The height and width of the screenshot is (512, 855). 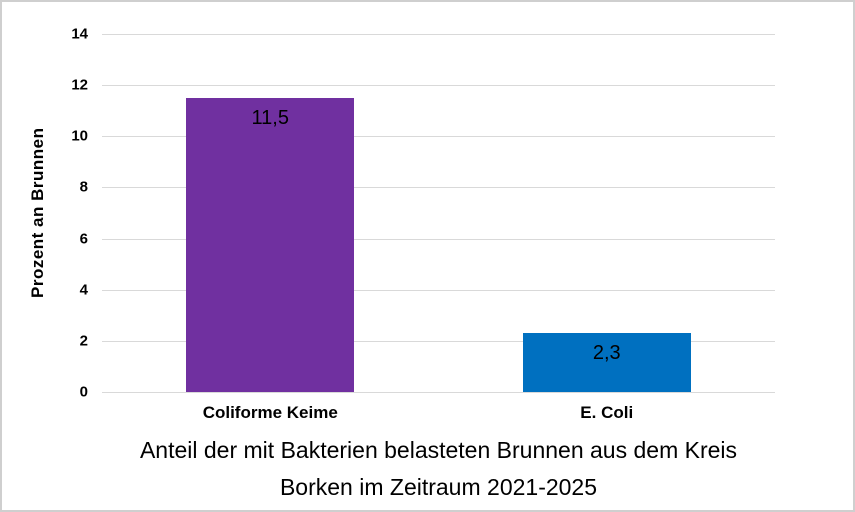 I want to click on y-tick-label-12: 12, so click(x=79, y=85).